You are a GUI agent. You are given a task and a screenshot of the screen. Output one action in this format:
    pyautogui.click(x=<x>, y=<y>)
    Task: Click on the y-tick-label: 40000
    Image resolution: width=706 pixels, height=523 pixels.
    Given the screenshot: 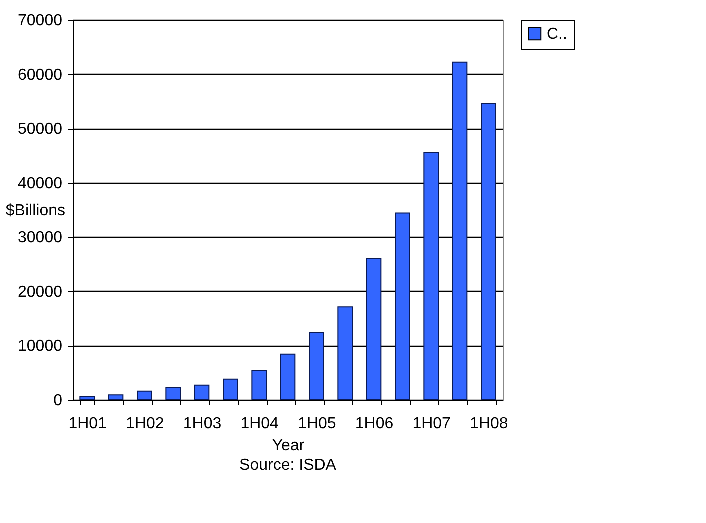 What is the action you would take?
    pyautogui.click(x=40, y=183)
    